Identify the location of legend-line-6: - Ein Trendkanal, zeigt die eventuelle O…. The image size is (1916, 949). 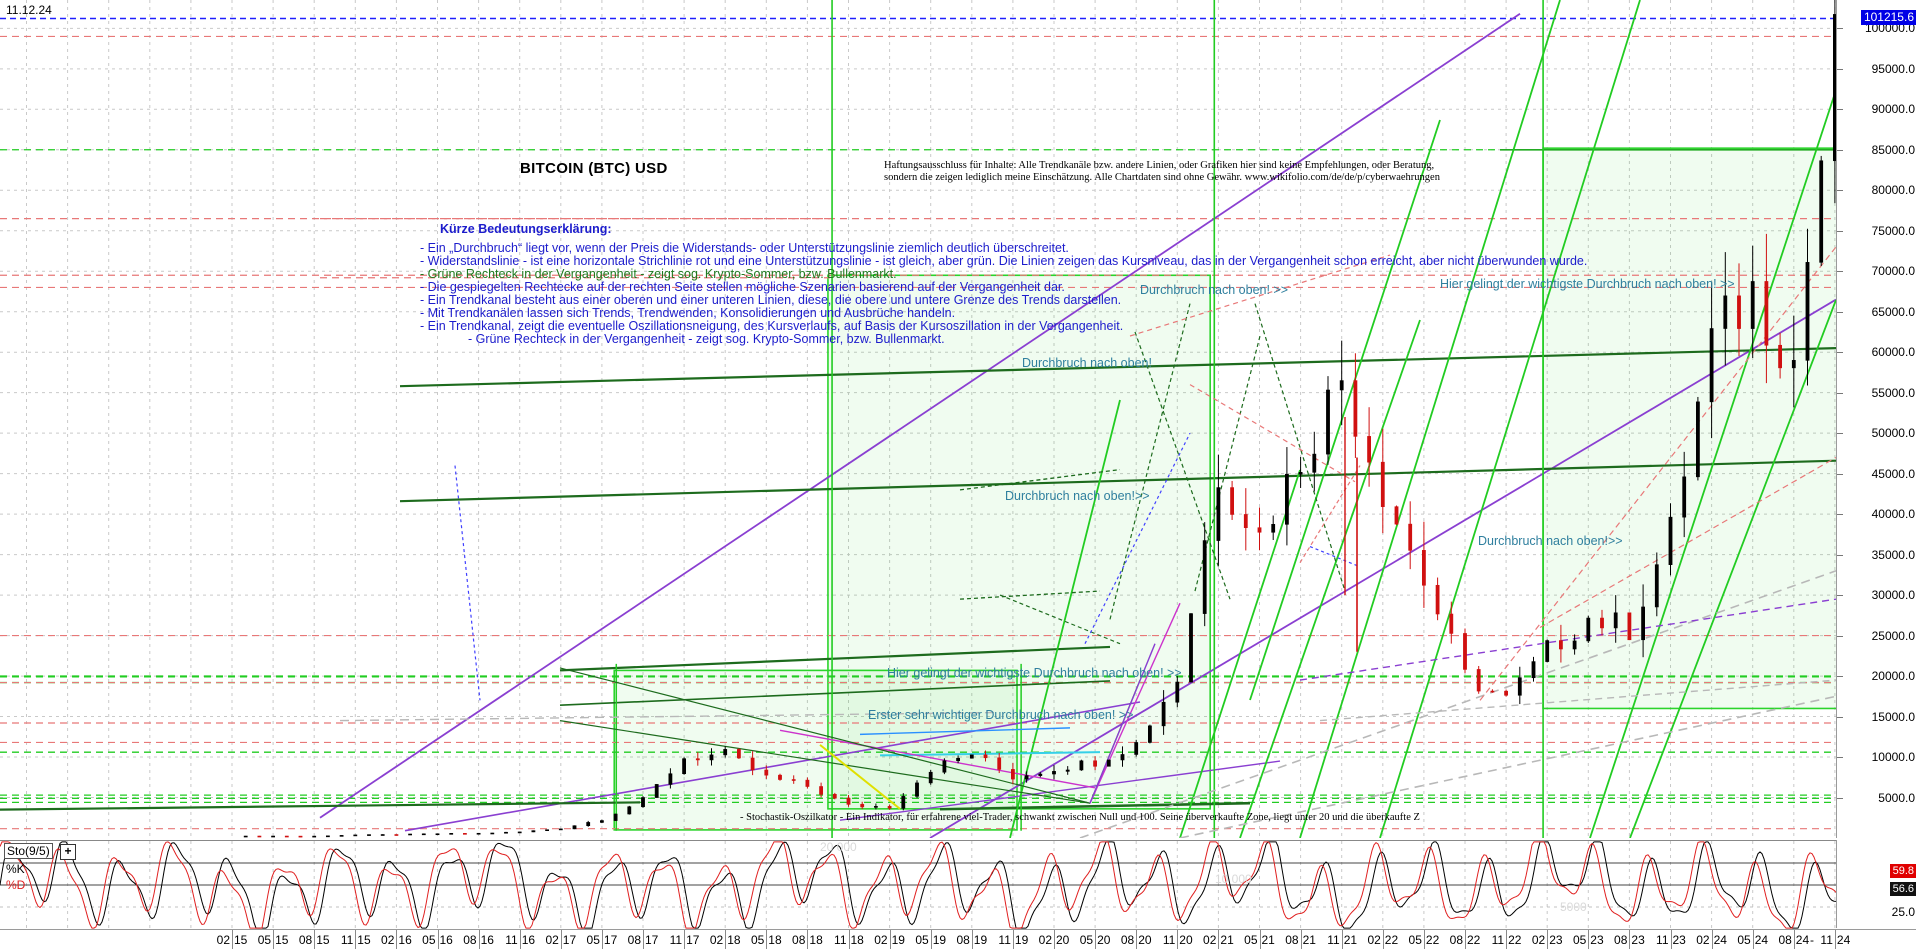
(772, 326).